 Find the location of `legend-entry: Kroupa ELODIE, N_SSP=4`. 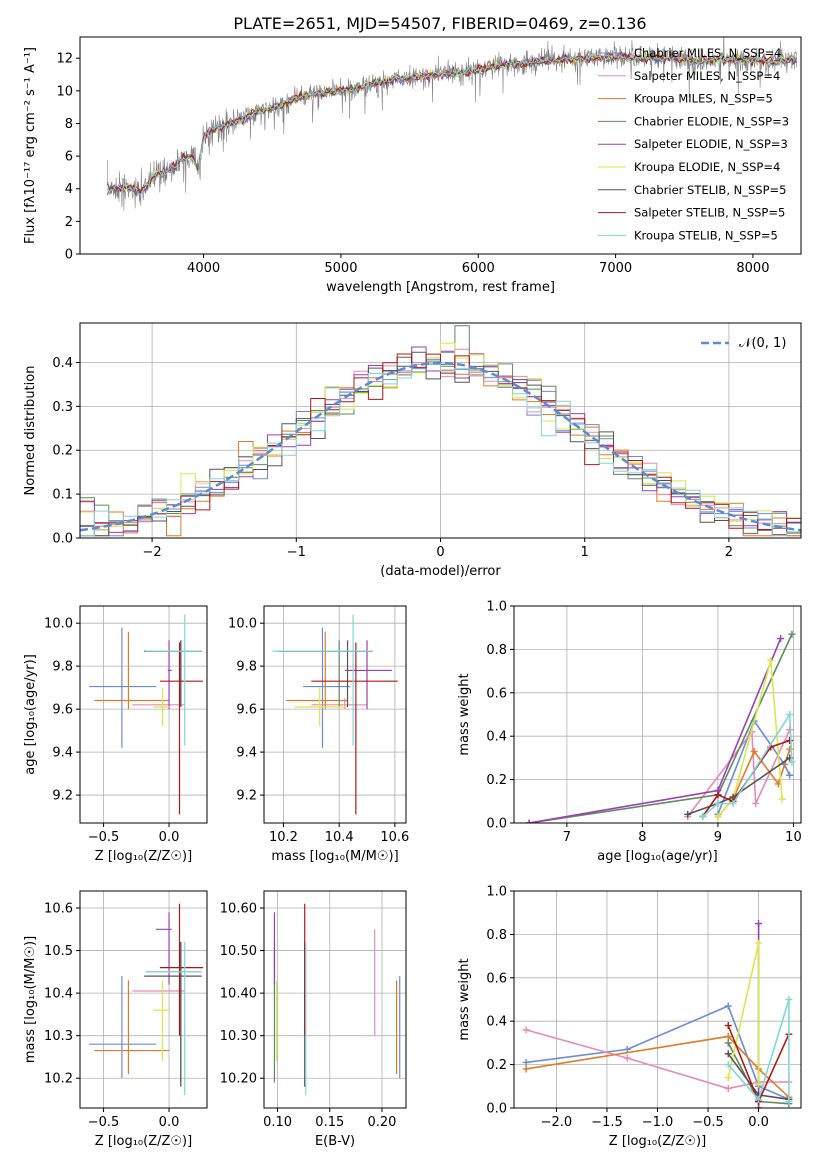

legend-entry: Kroupa ELODIE, N_SSP=4 is located at coordinates (707, 167).